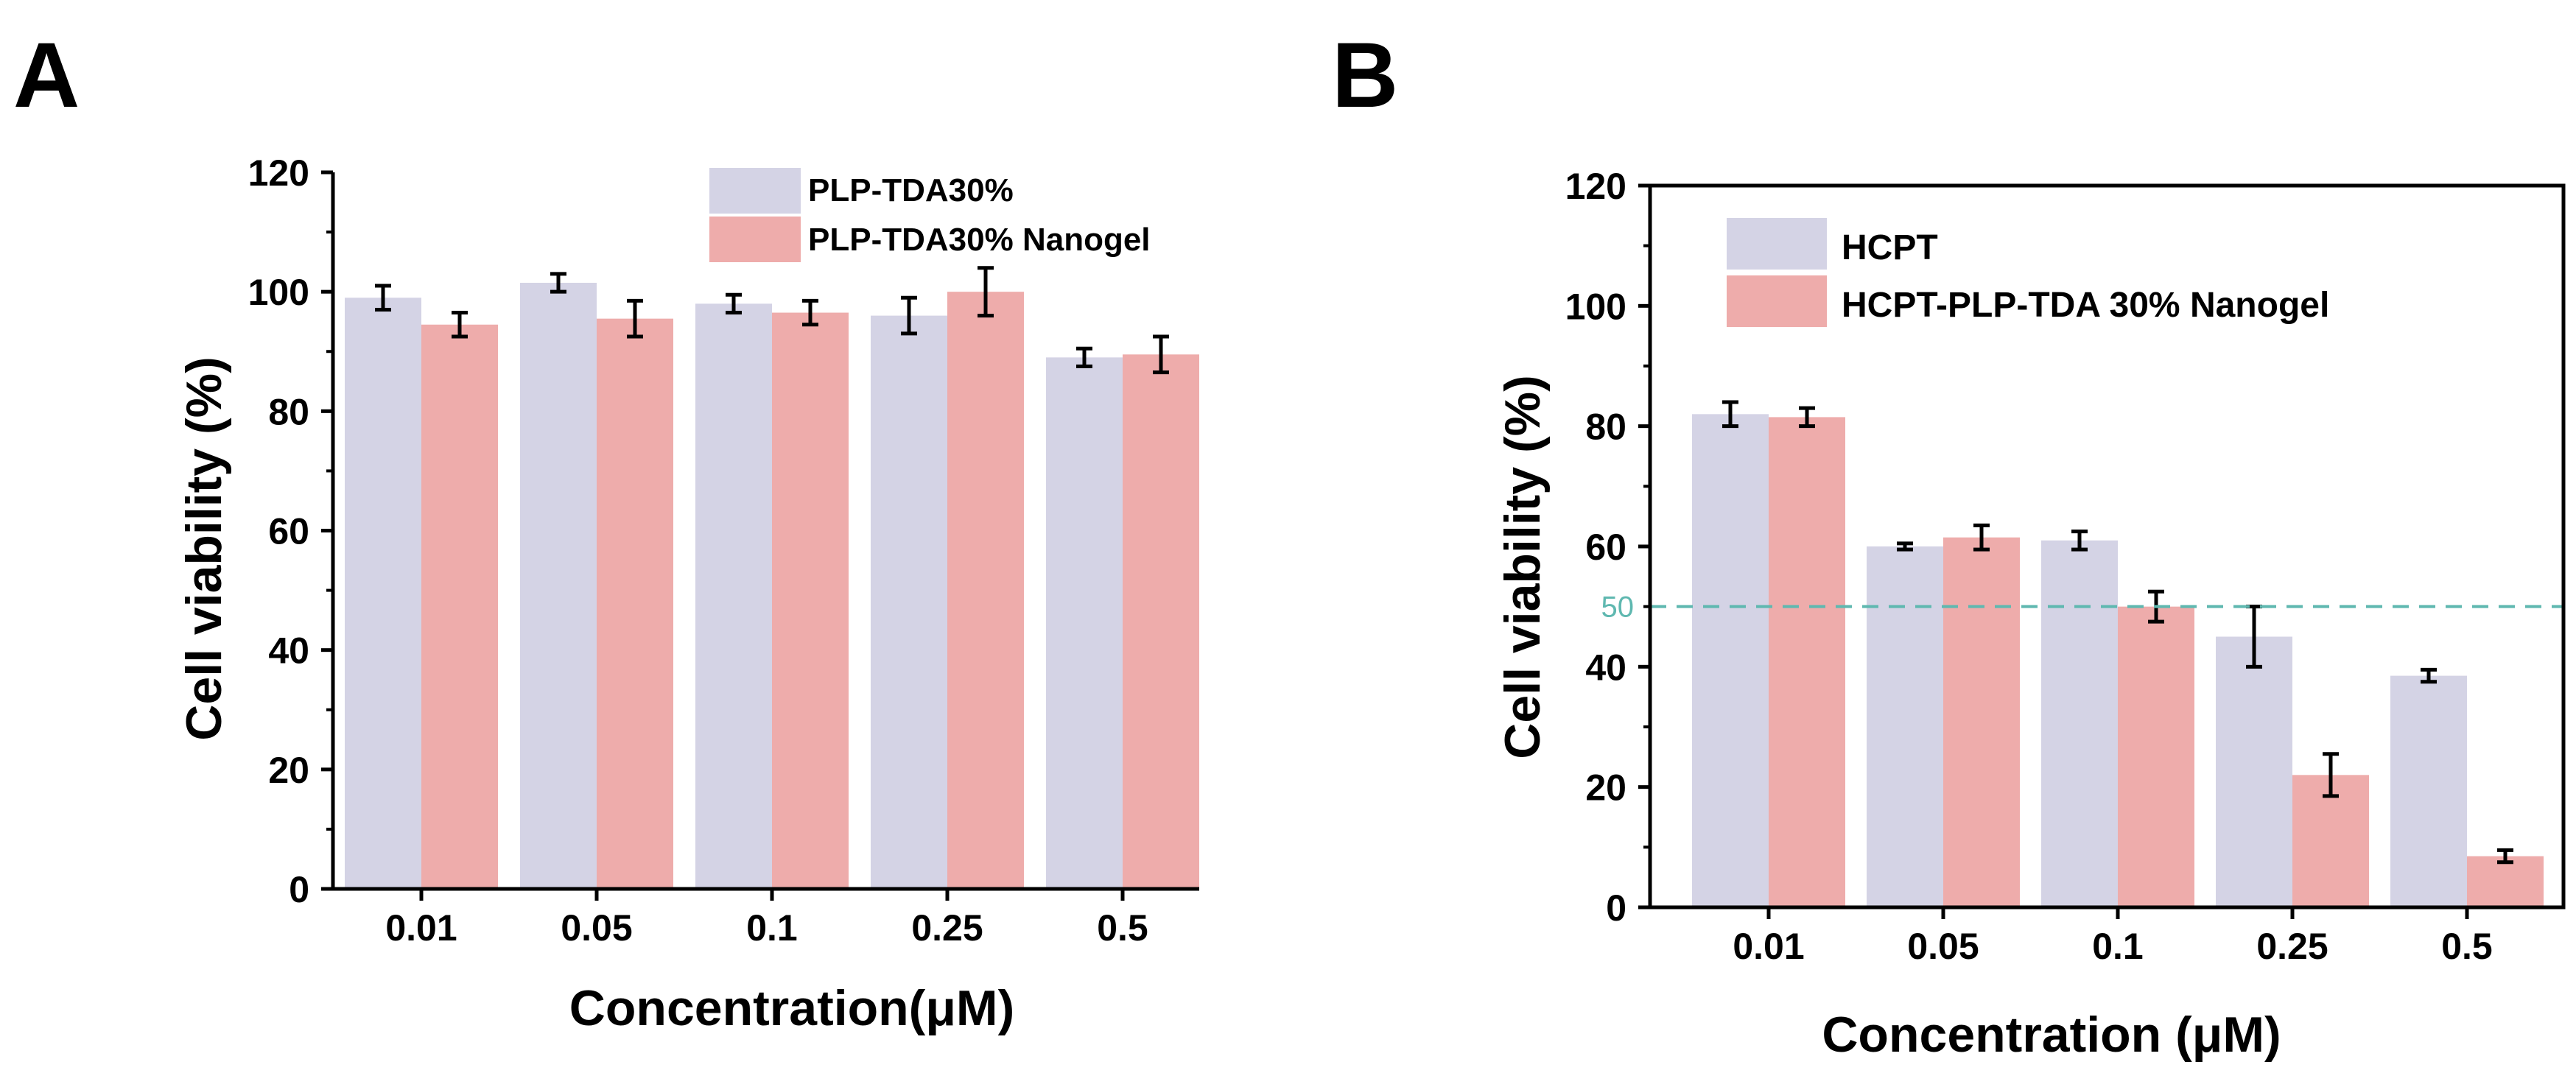 The width and height of the screenshot is (2576, 1087). I want to click on panel-b-y-ticks: 0 20 40 60 80 100 120, so click(1607, 547).